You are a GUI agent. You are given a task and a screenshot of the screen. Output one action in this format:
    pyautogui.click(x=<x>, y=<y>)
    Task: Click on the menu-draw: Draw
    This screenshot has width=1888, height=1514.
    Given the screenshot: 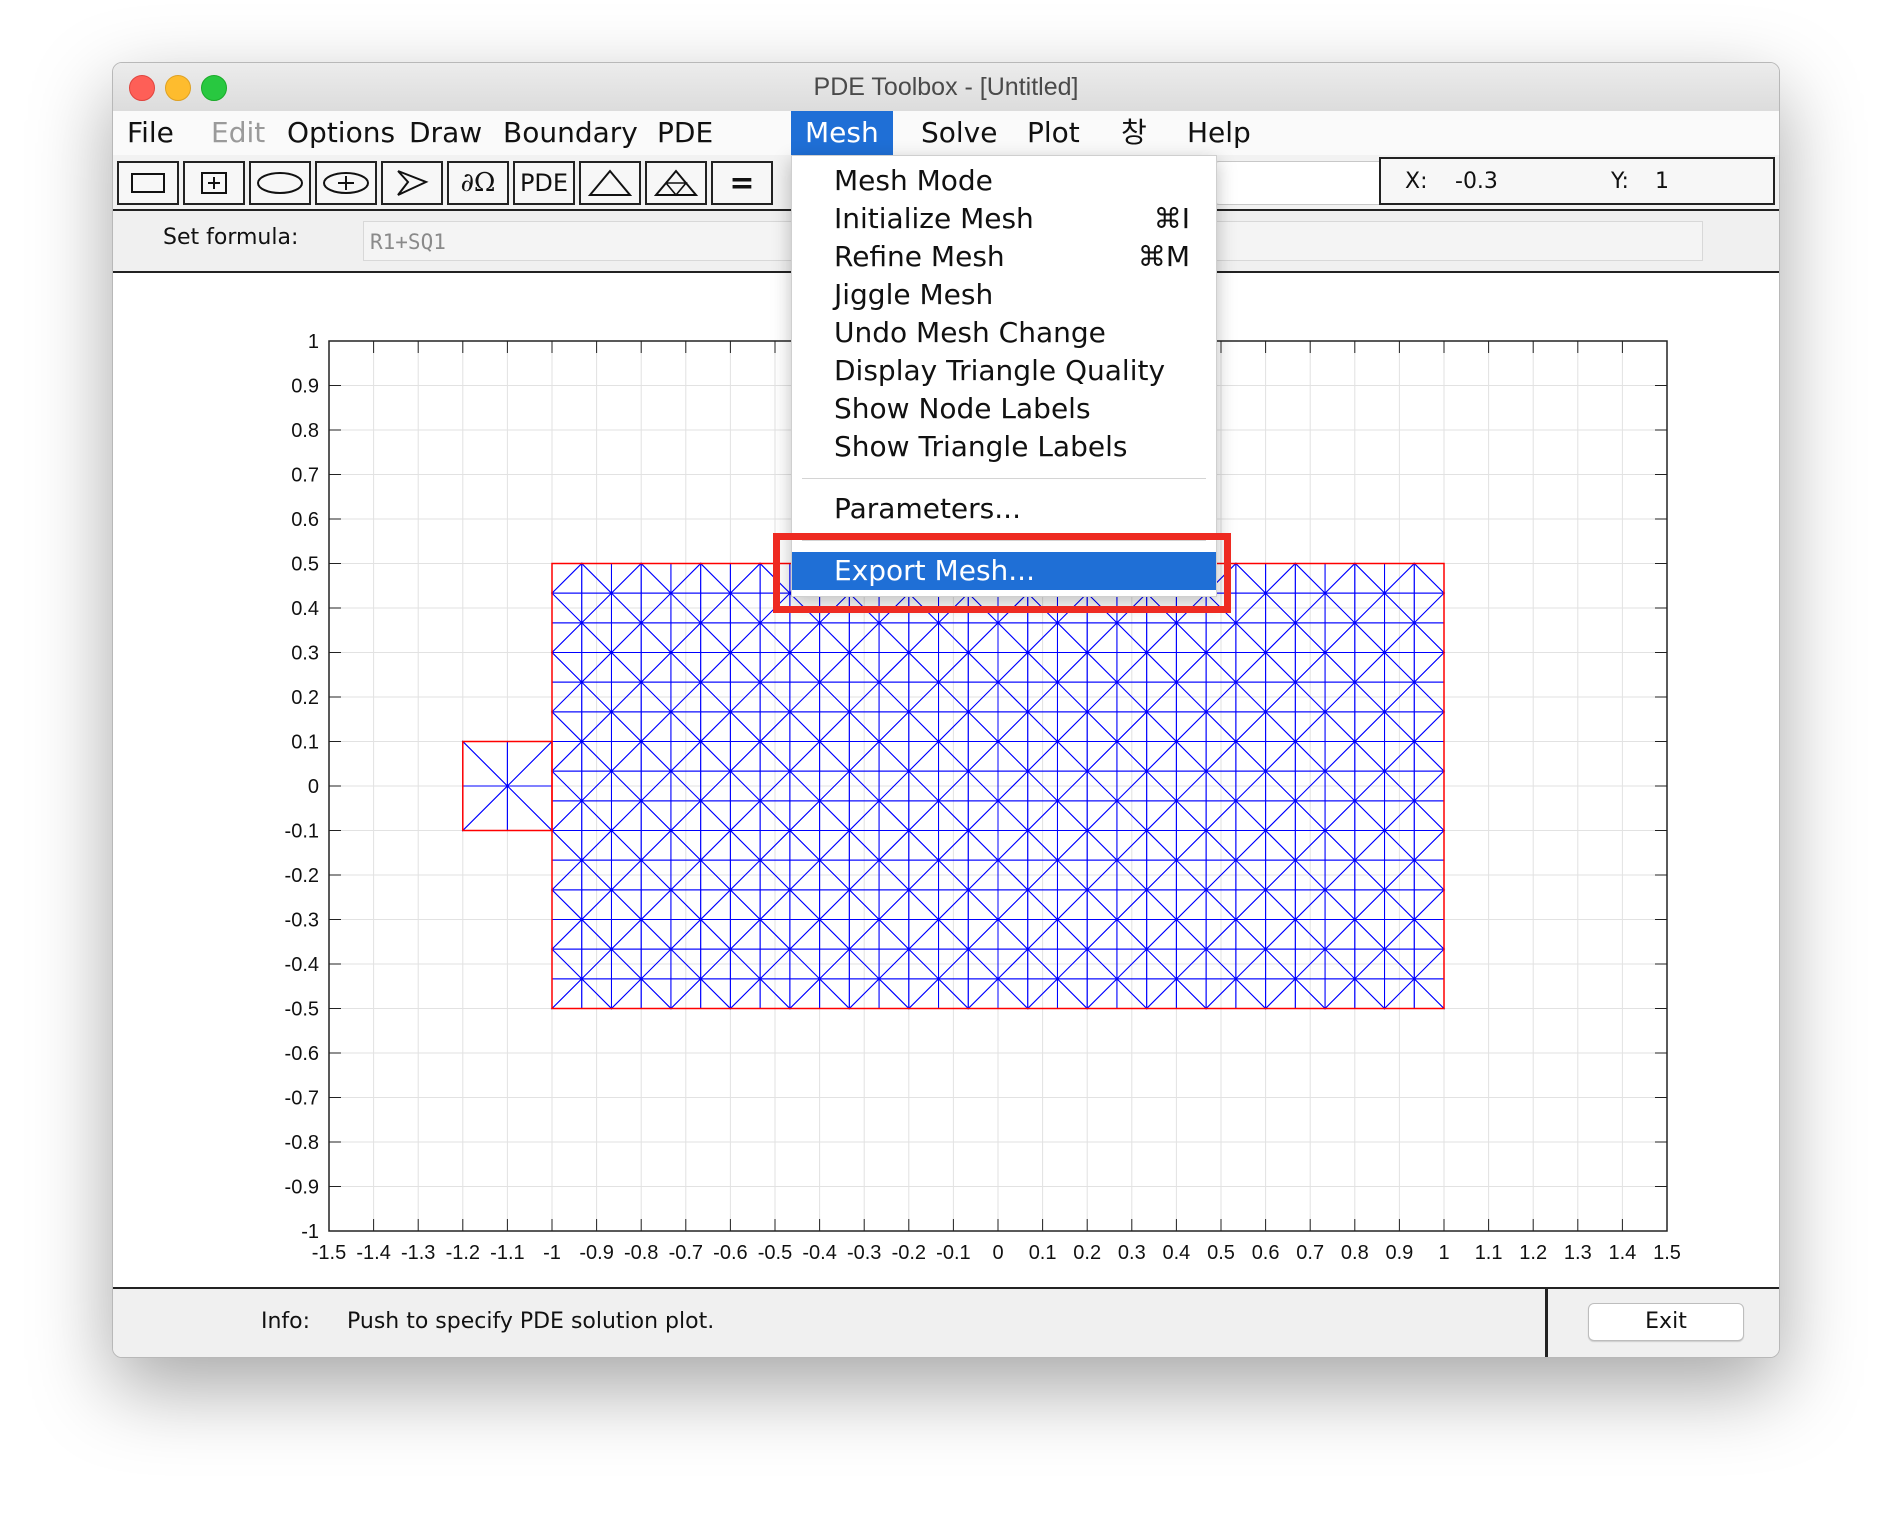 What is the action you would take?
    pyautogui.click(x=446, y=132)
    